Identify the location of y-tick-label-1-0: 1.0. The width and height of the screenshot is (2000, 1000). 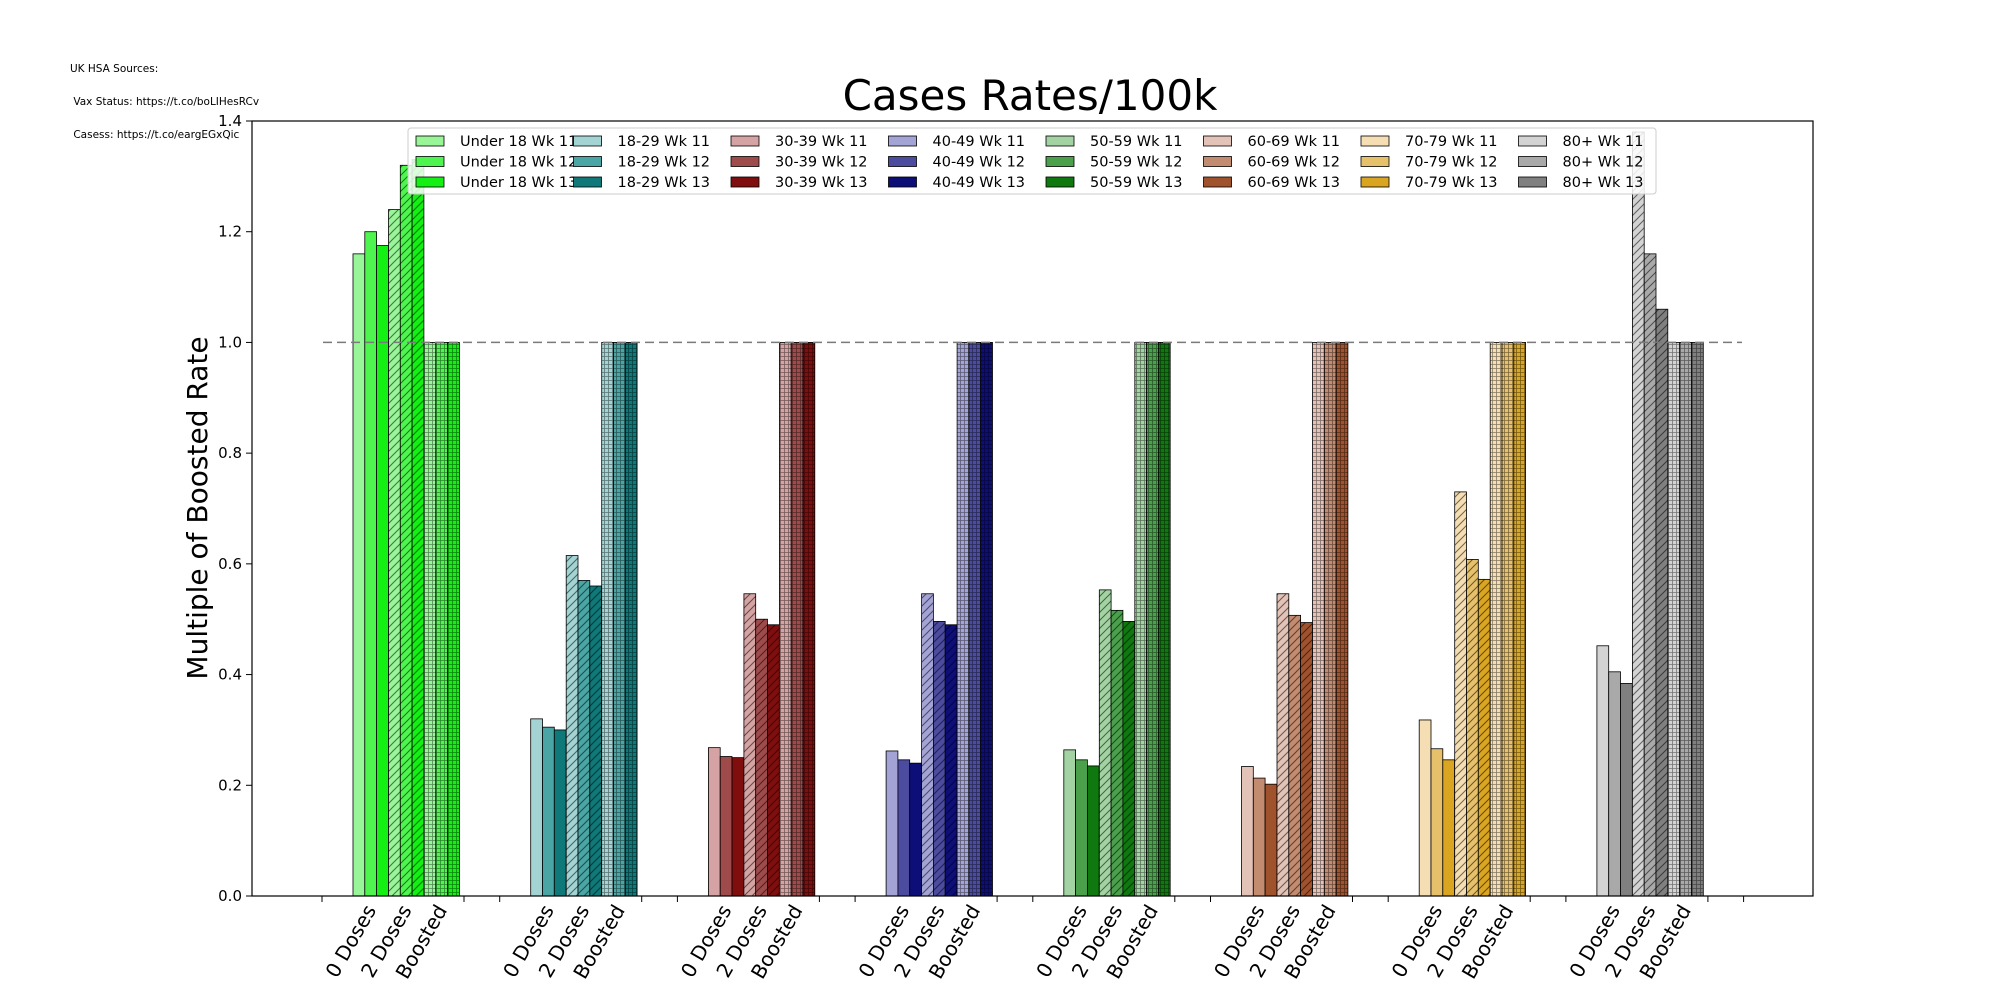
(230, 342).